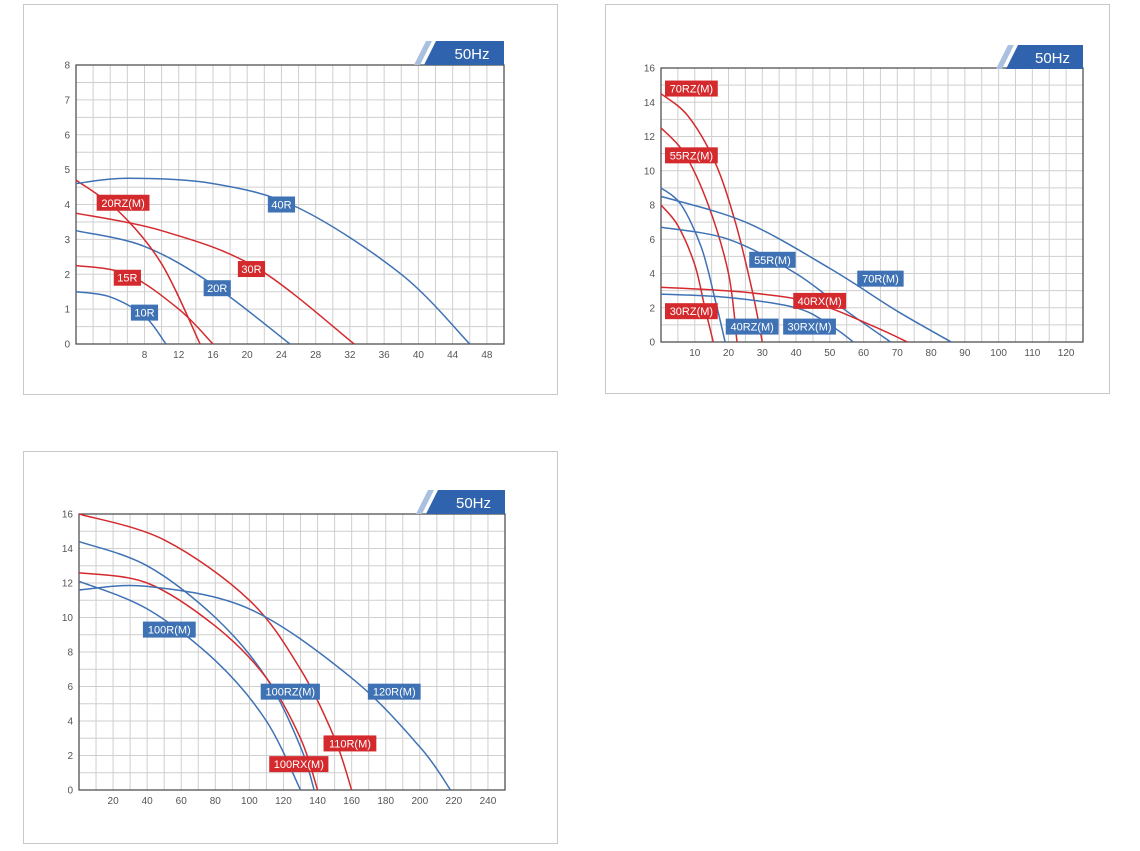 The height and width of the screenshot is (851, 1140). Describe the element at coordinates (68, 549) in the screenshot. I see `y-tick-label: 14` at that location.